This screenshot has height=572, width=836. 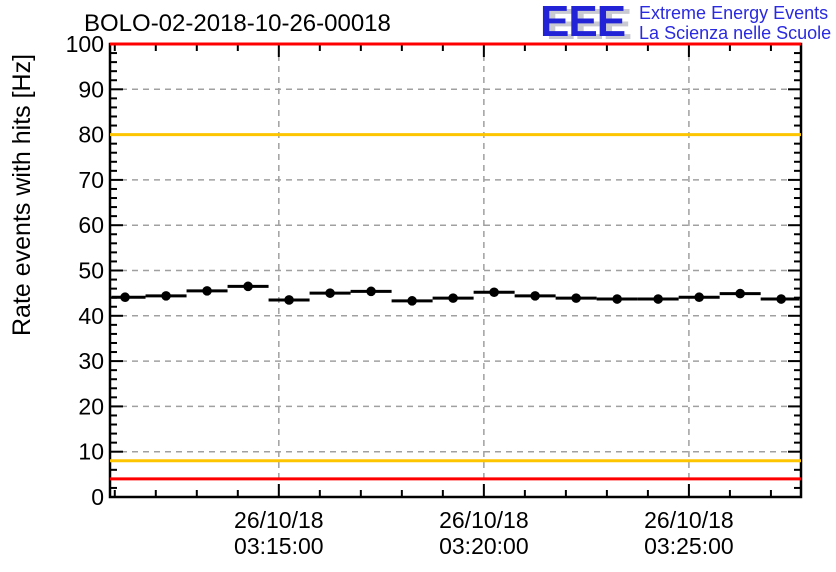 I want to click on eee-logo-line2: La Scienza nelle Scuole, so click(x=735, y=33).